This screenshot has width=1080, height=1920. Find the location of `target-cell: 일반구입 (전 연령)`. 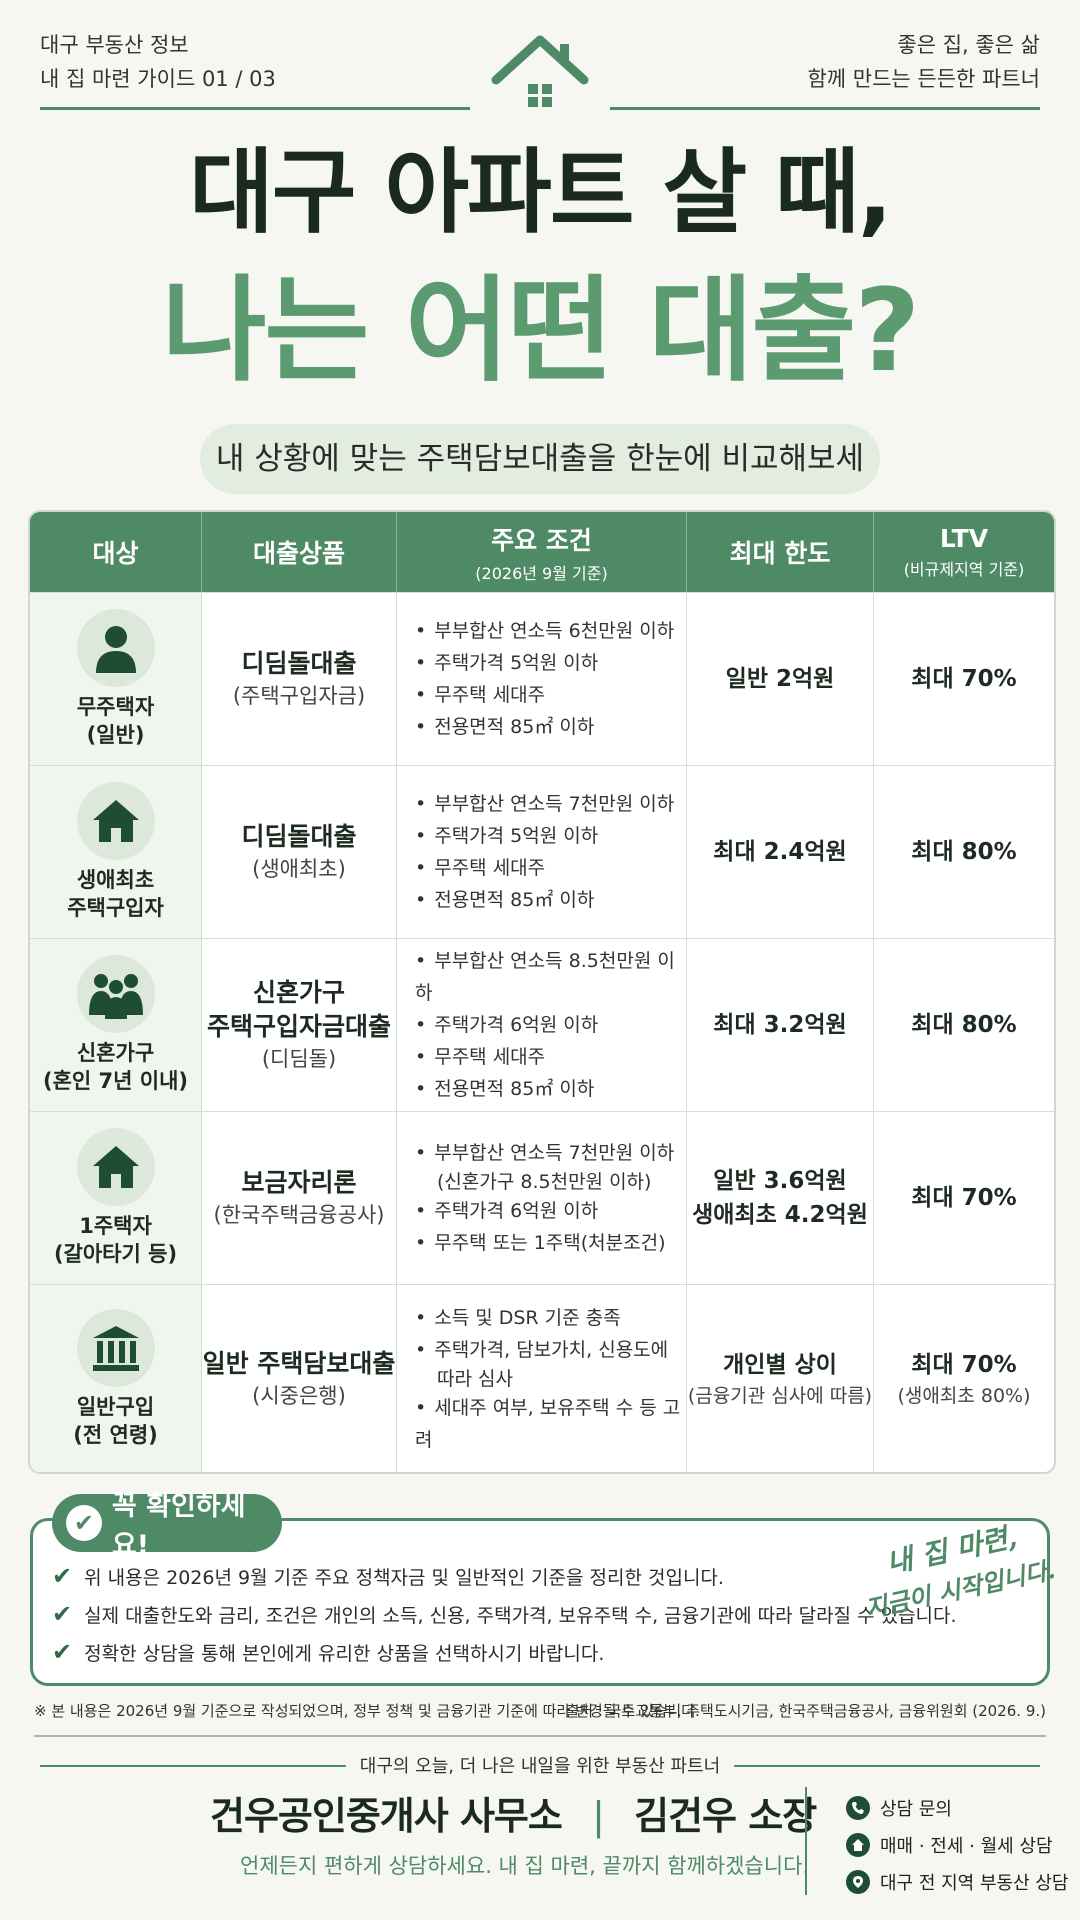

target-cell: 일반구입 (전 연령) is located at coordinates (116, 1378).